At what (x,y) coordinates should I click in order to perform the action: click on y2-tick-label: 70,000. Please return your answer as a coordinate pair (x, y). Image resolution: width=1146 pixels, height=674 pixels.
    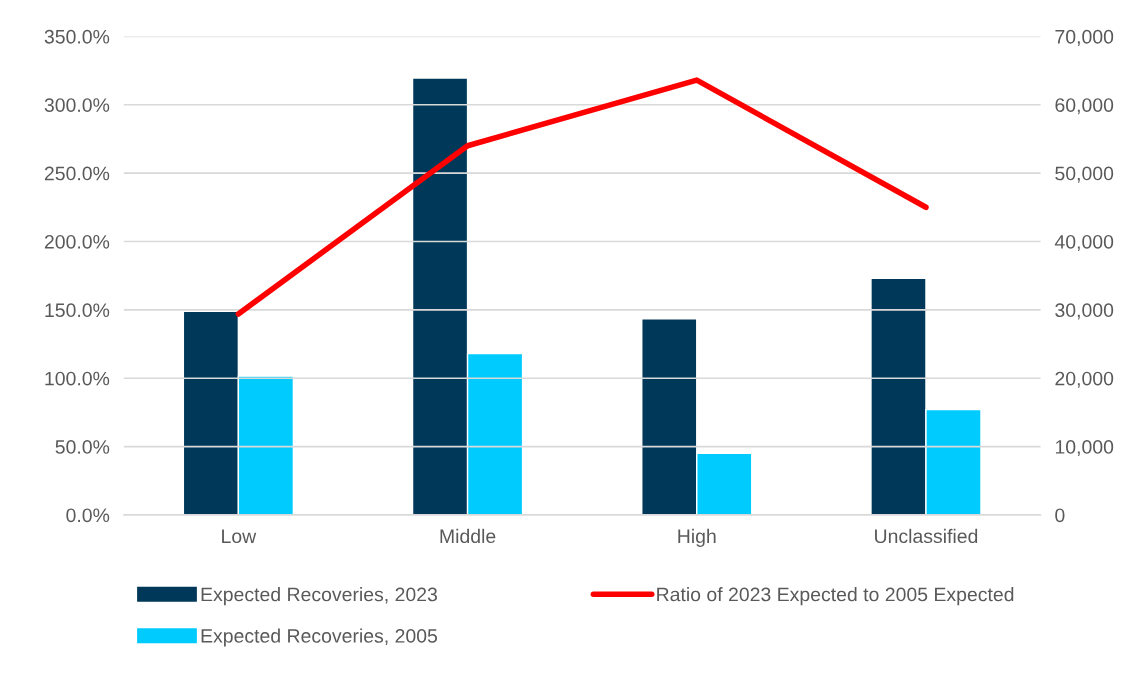
    Looking at the image, I should click on (1084, 37).